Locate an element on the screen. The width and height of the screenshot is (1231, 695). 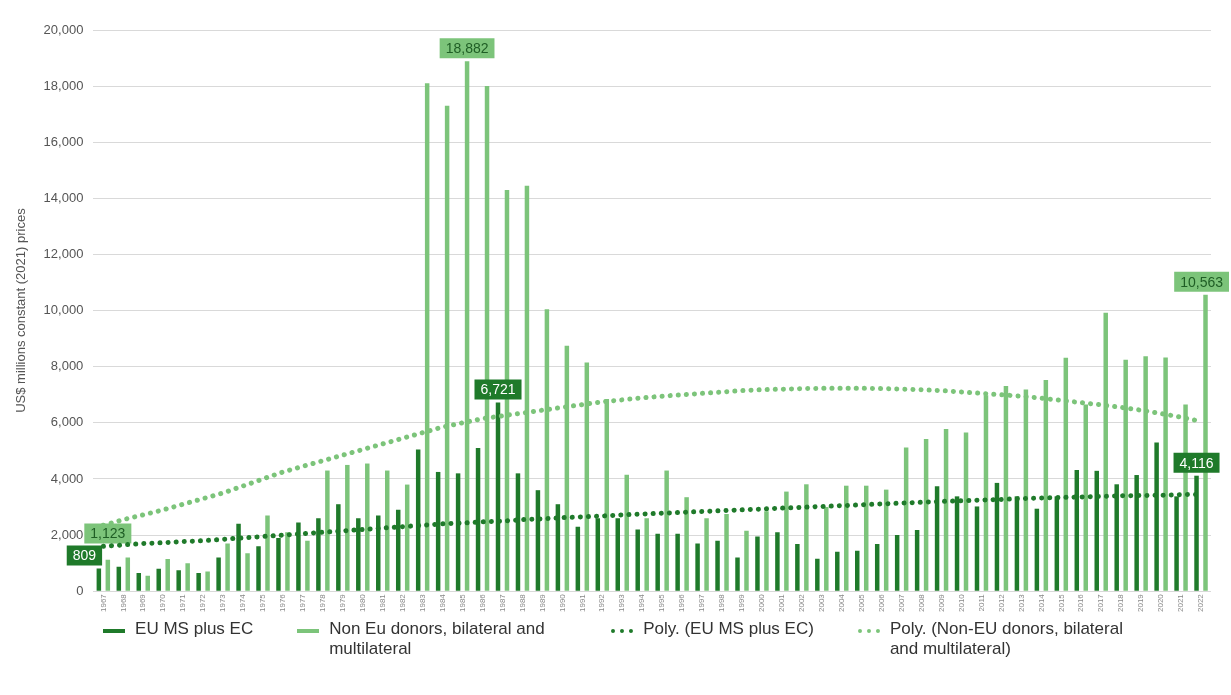
x-tick-label: 1979 is located at coordinates (343, 602).